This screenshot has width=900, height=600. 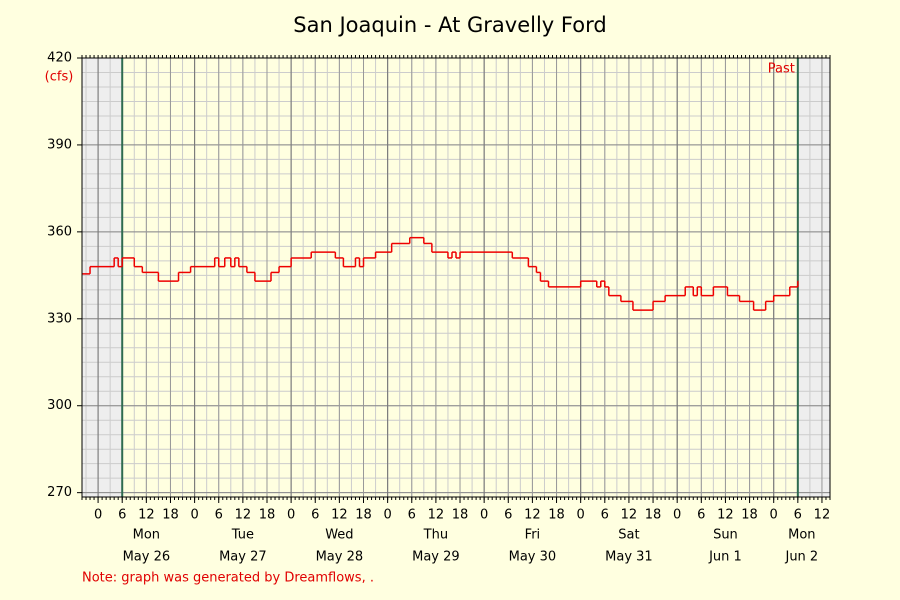 What do you see at coordinates (725, 557) in the screenshot?
I see `day-date: Jun 1` at bounding box center [725, 557].